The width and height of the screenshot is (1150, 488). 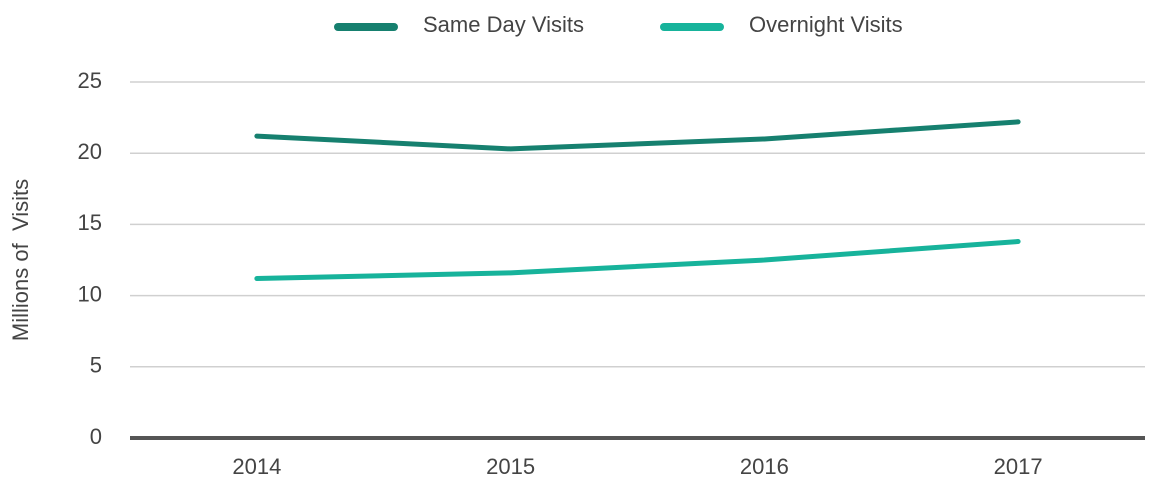 I want to click on y-tick-label: 10, so click(x=90, y=293).